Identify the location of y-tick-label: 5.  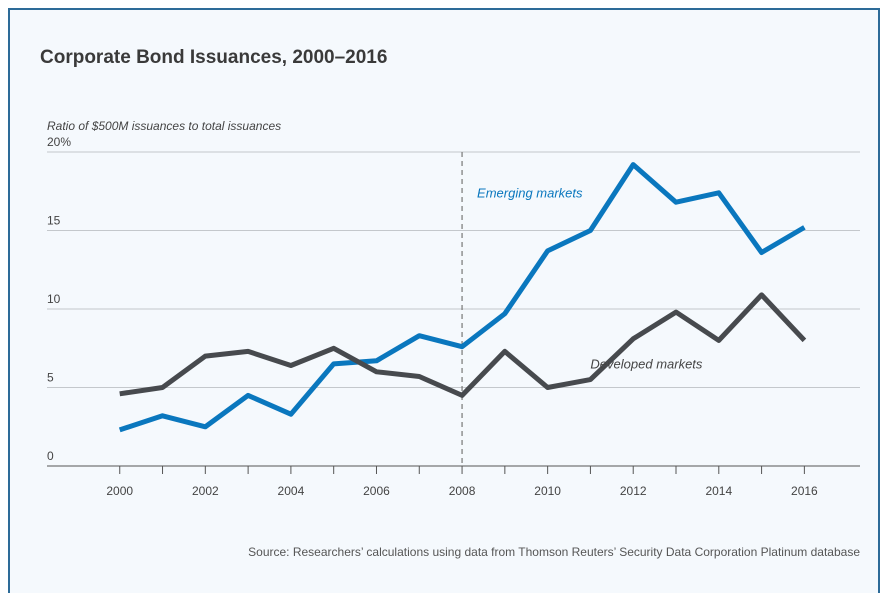
(50, 378).